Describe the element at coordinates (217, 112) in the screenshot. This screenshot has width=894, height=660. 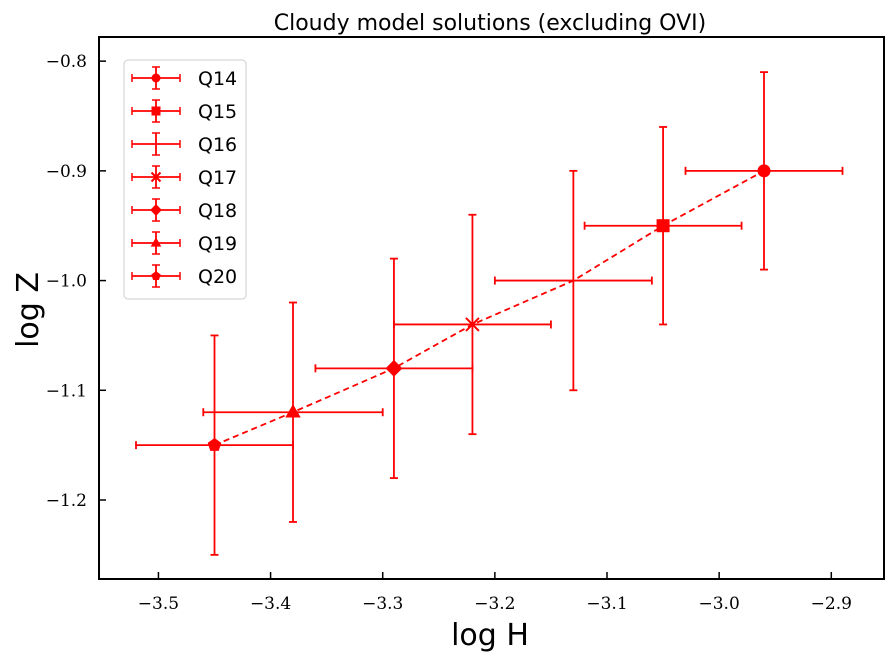
I see `legend-label-q15: Q15` at that location.